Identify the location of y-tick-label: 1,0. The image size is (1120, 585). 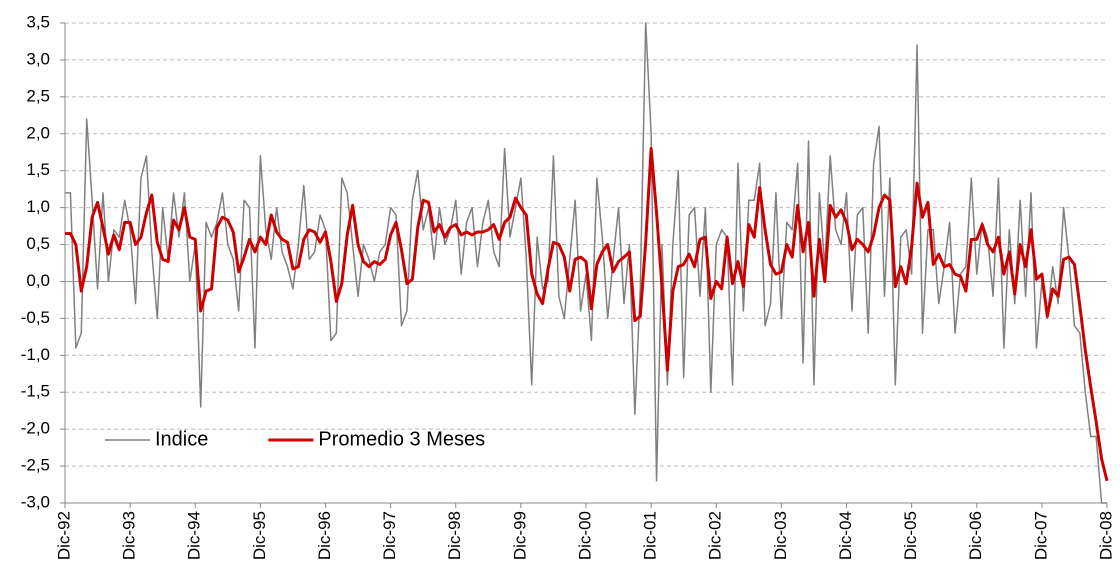
(38, 206).